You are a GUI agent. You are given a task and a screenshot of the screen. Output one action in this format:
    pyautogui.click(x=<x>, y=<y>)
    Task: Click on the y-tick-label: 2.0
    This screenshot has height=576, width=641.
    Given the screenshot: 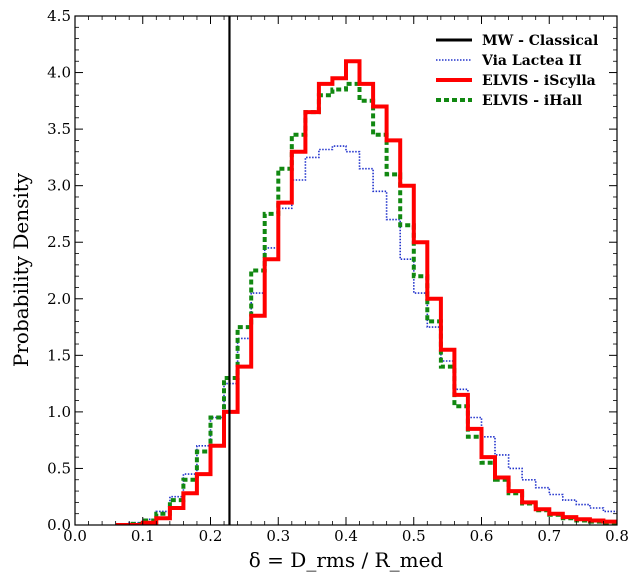 What is the action you would take?
    pyautogui.click(x=59, y=299)
    